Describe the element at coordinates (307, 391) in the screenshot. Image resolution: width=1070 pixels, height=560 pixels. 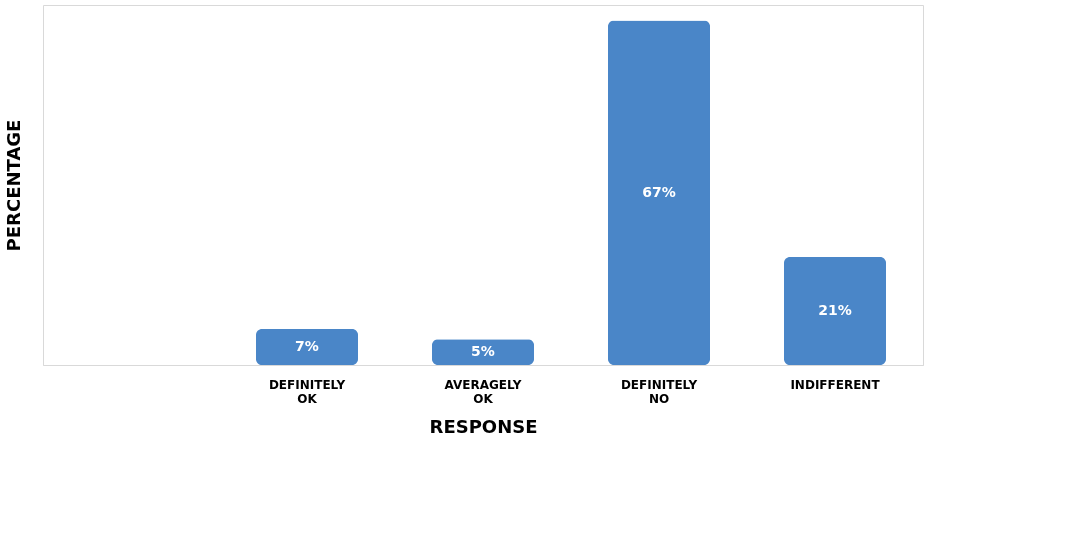
I see `x-tick-label: DEFINITELY OK` at that location.